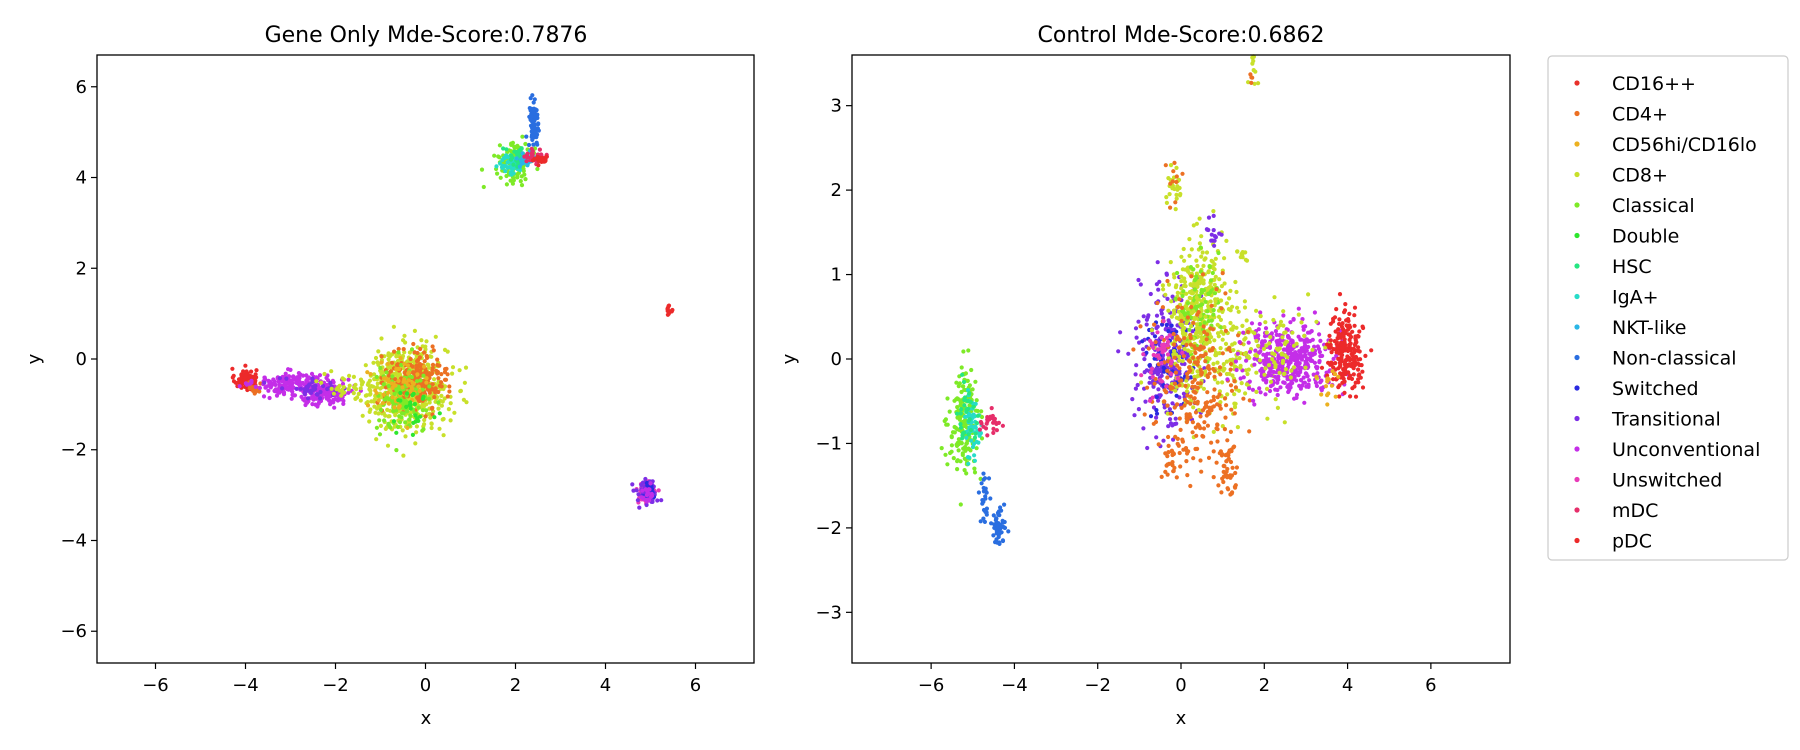  What do you see at coordinates (81, 268) in the screenshot?
I see `y-tick-label: 2` at bounding box center [81, 268].